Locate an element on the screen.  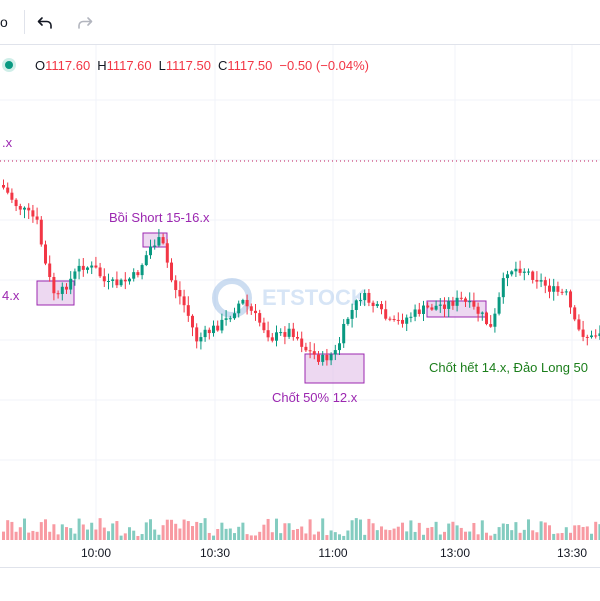
time-label: 10:30 is located at coordinates (215, 553).